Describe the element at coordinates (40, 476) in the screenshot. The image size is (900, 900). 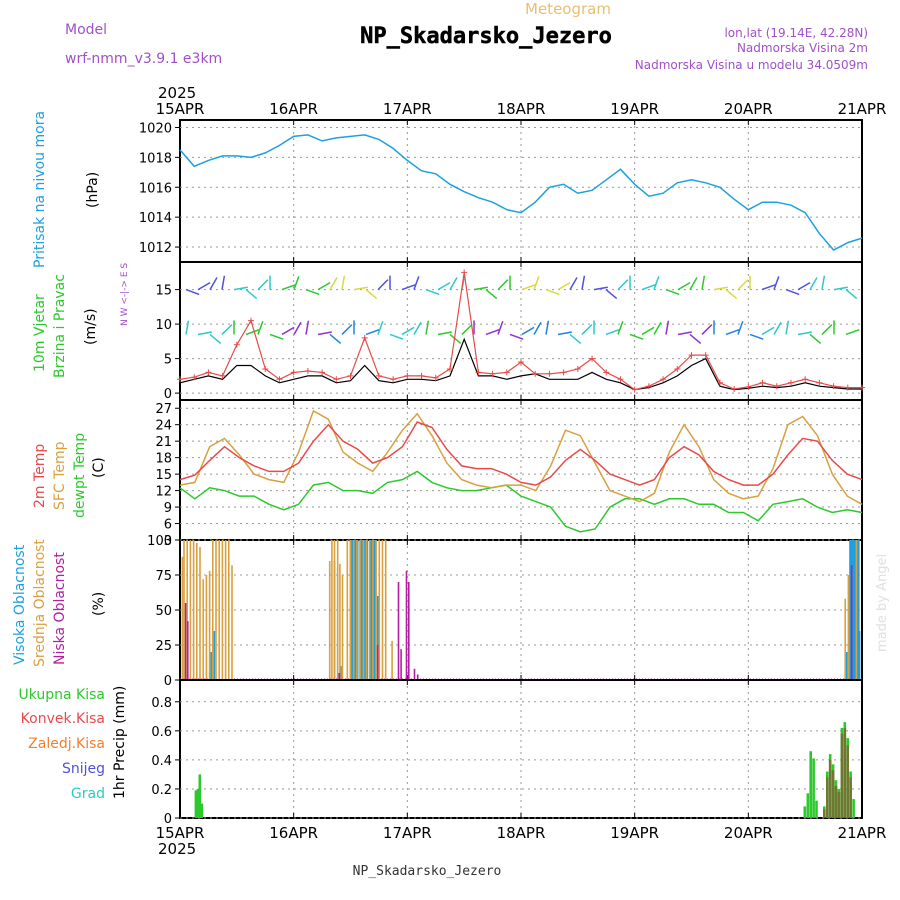
I see `temp-ylabel-2m: 2m Temp` at that location.